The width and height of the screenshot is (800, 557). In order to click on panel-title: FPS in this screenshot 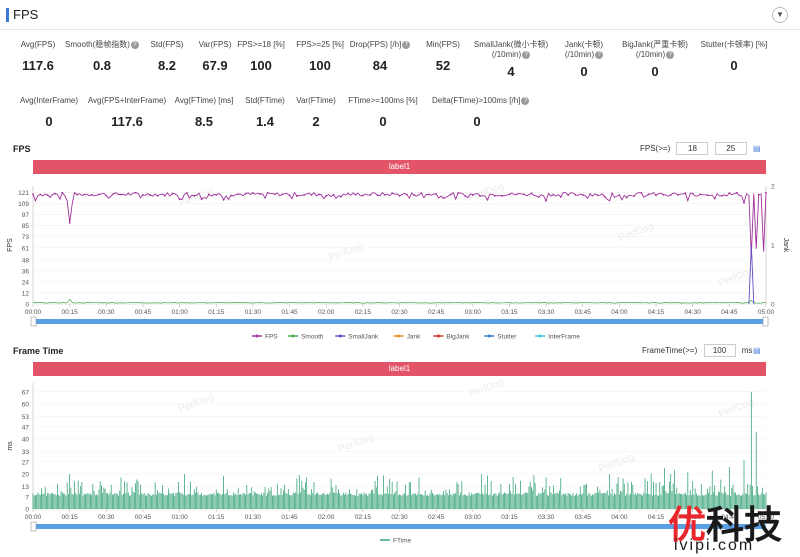, I will do `click(26, 14)`.